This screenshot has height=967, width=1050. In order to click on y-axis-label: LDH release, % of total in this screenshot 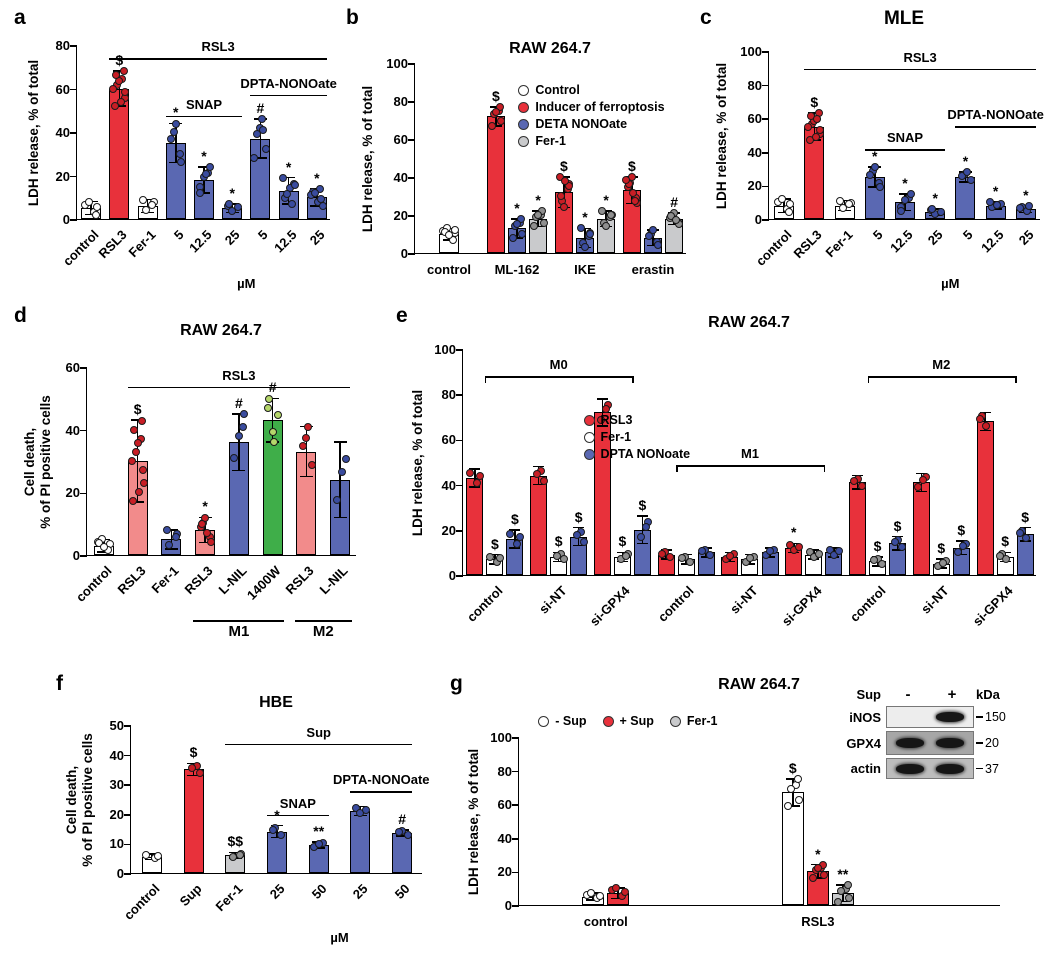, I will do `click(33, 133)`.